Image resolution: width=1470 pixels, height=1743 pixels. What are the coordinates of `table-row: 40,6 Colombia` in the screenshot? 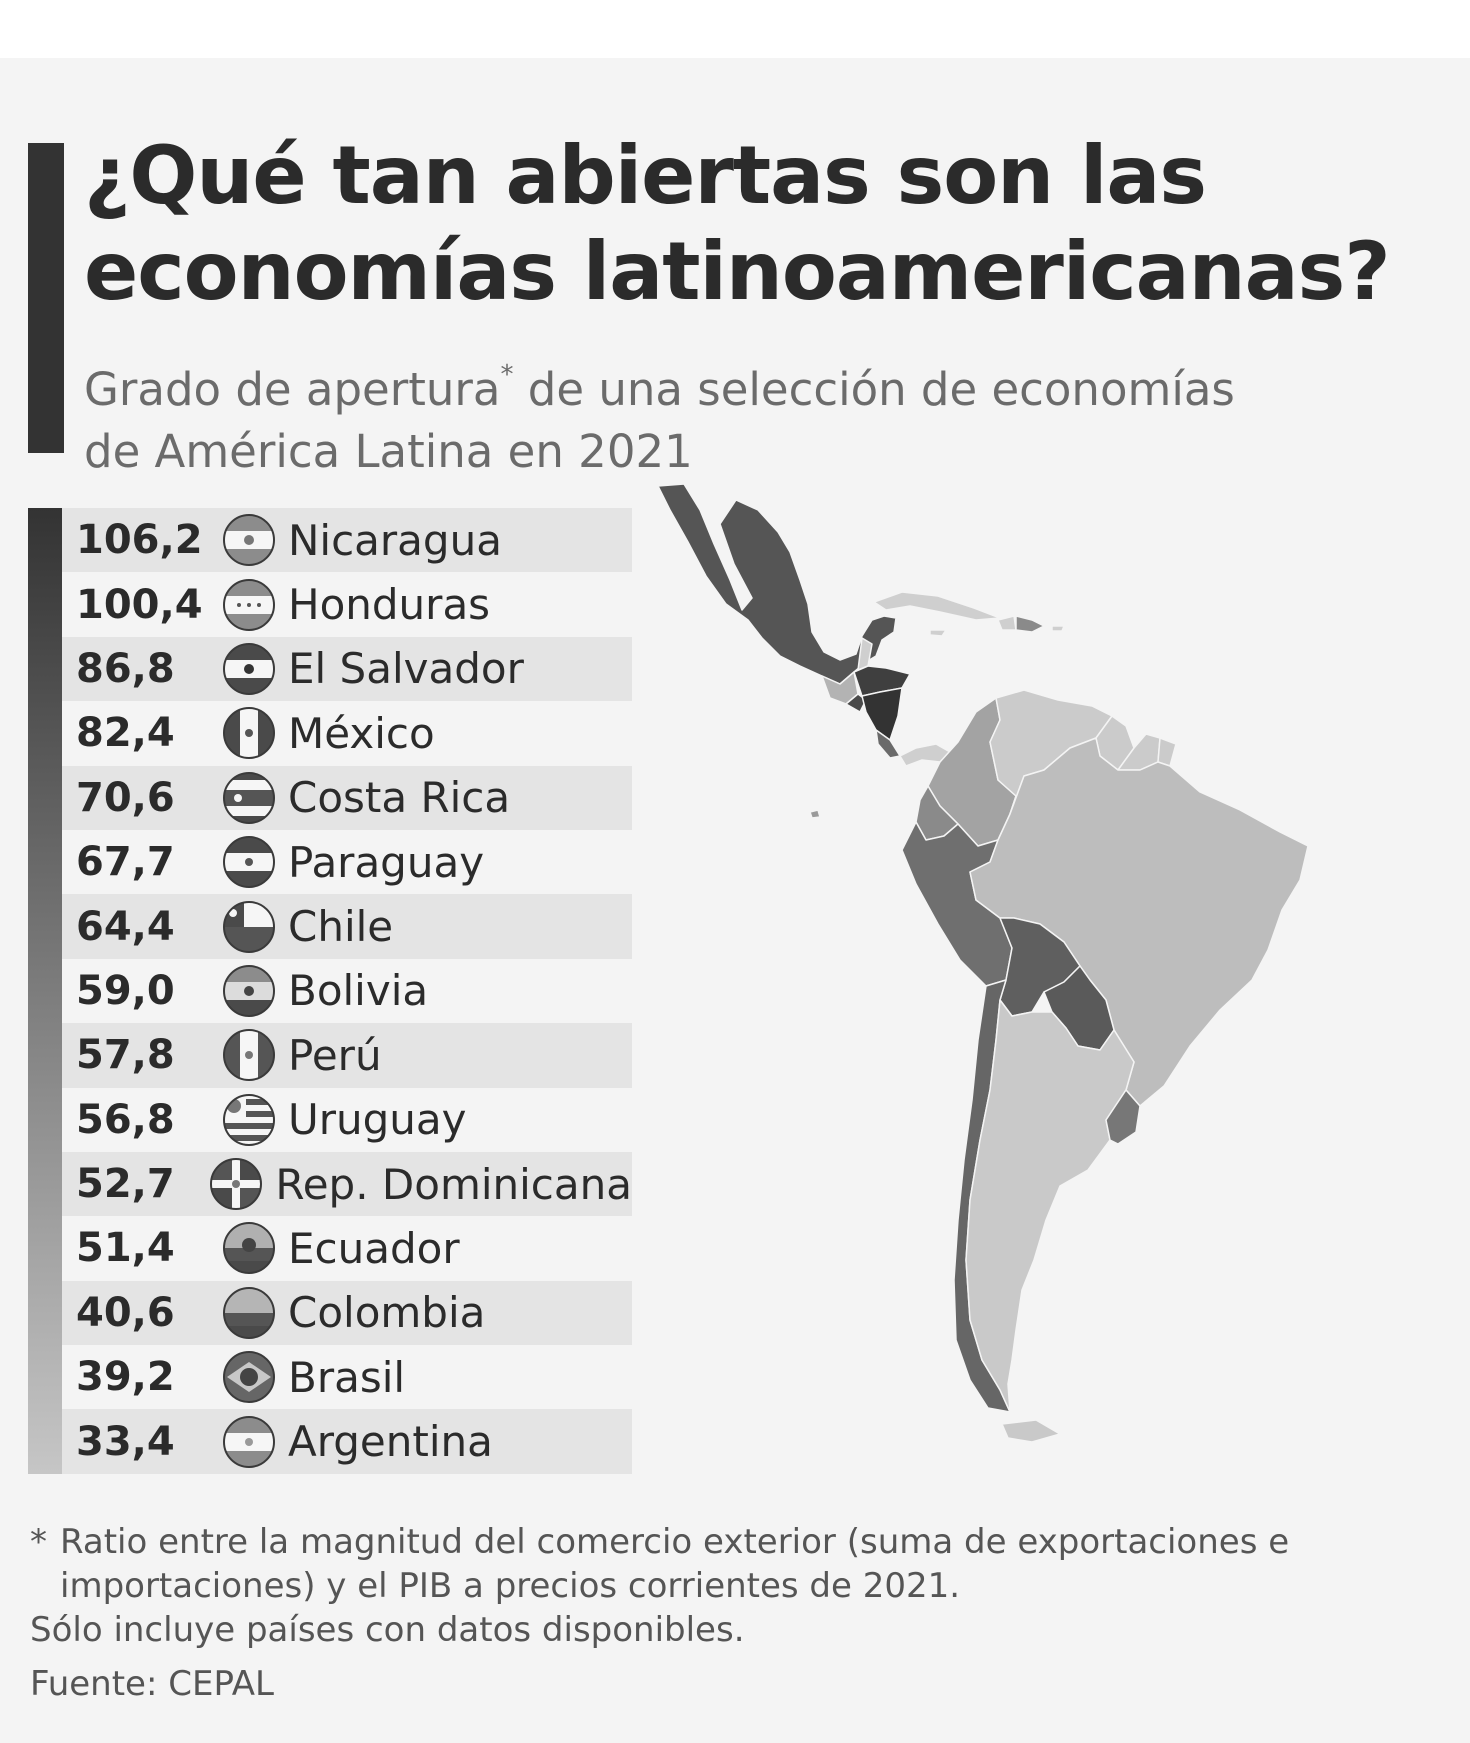 It's located at (347, 1313).